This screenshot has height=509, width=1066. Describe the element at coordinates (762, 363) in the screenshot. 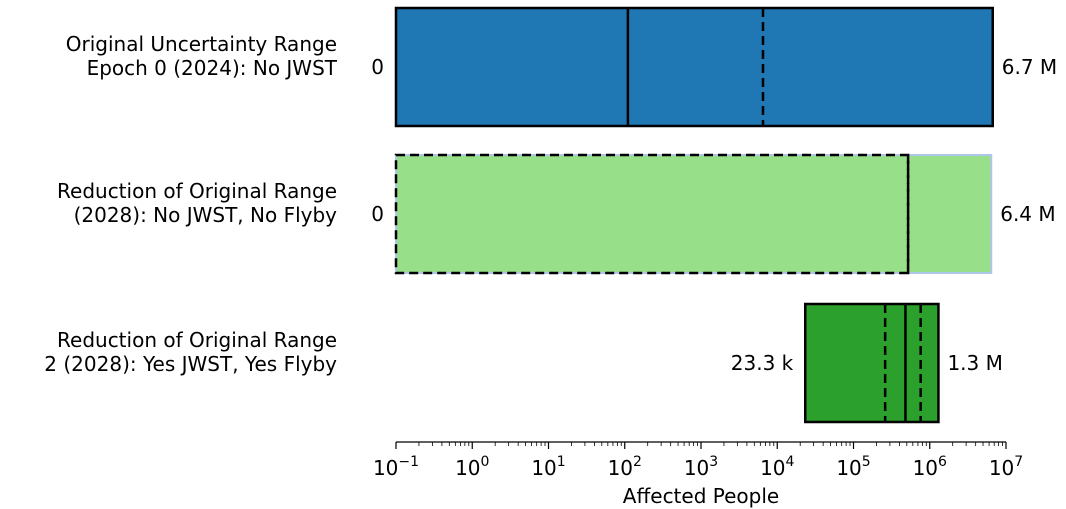

I see `start-value-label: 23.3 k` at that location.